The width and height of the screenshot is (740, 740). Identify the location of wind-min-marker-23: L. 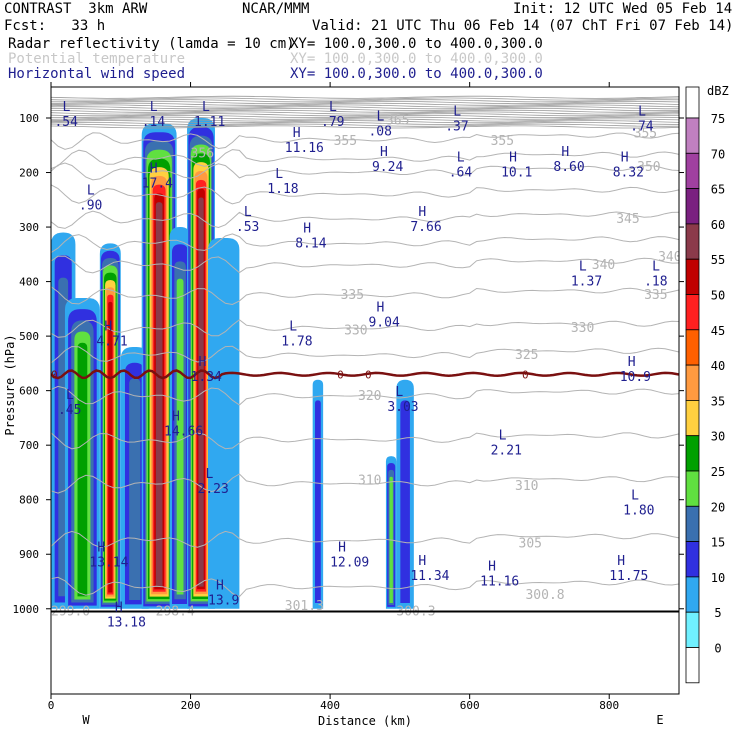
(293, 327).